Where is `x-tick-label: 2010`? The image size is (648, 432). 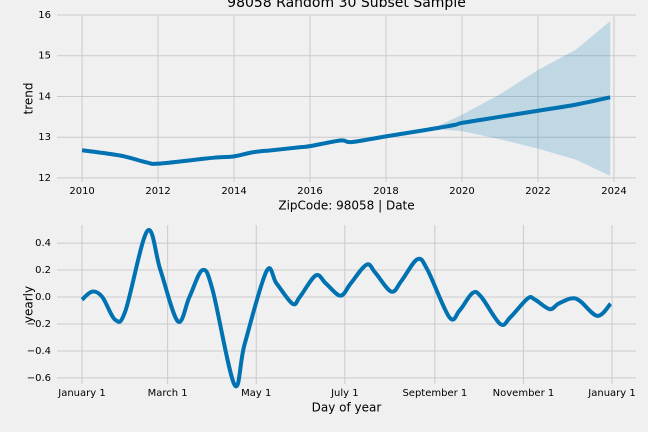
x-tick-label: 2010 is located at coordinates (81, 191).